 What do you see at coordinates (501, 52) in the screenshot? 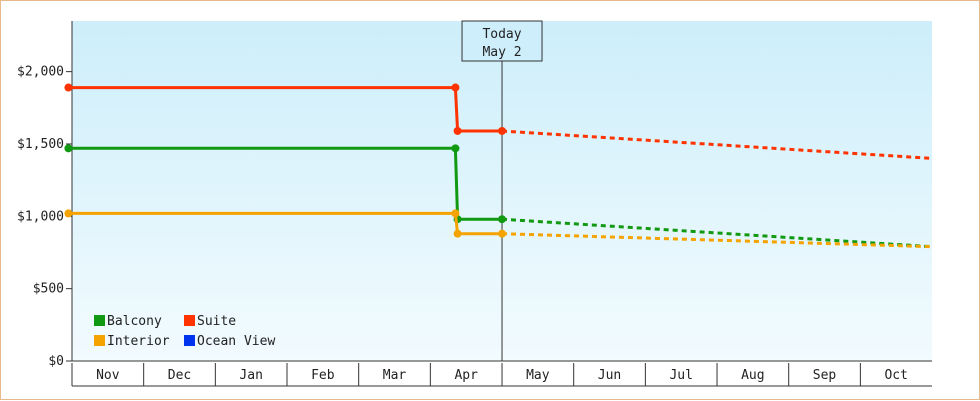
I see `today-date: May 2` at bounding box center [501, 52].